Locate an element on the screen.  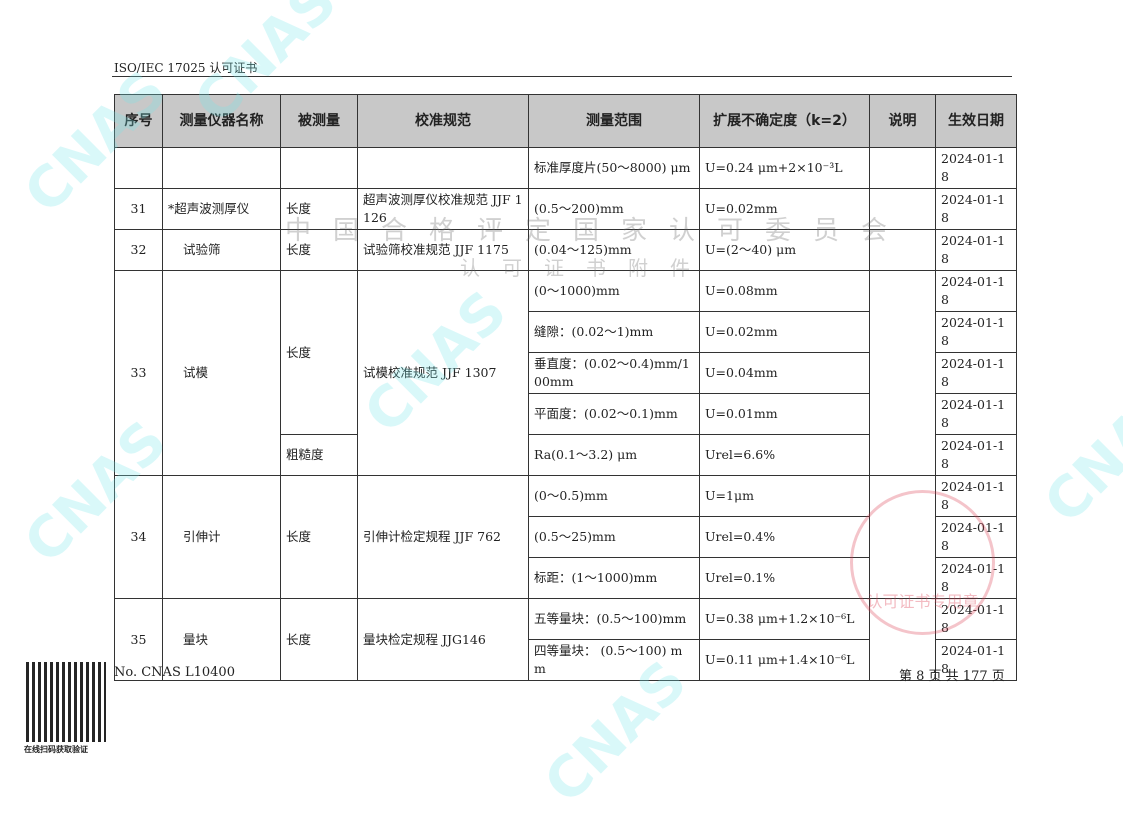
qr-code is located at coordinates (66, 702).